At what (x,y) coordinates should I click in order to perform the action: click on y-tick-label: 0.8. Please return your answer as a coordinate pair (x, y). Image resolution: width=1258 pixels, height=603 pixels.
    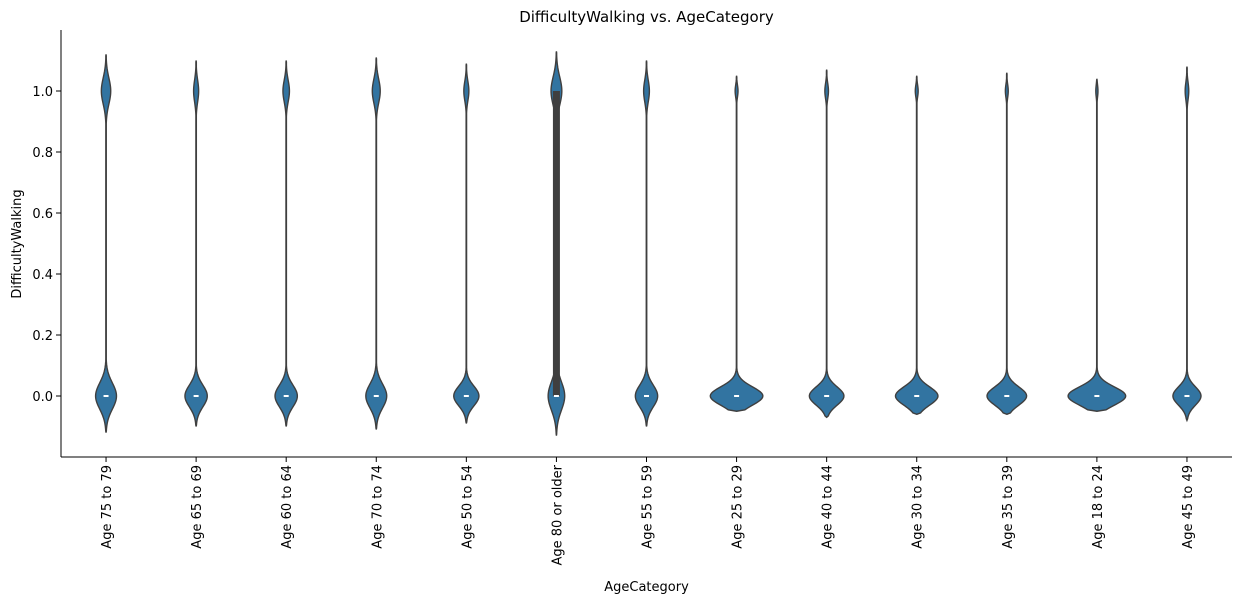
    Looking at the image, I should click on (42, 153).